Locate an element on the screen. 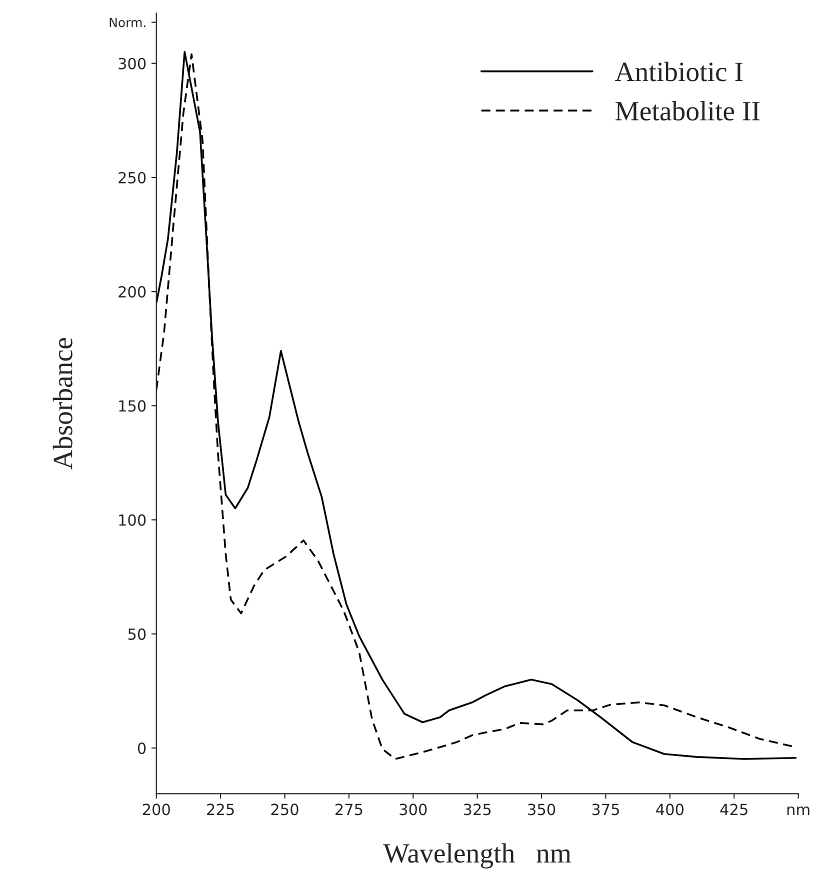 The image size is (823, 877). x-tick-label: 375 is located at coordinates (605, 810).